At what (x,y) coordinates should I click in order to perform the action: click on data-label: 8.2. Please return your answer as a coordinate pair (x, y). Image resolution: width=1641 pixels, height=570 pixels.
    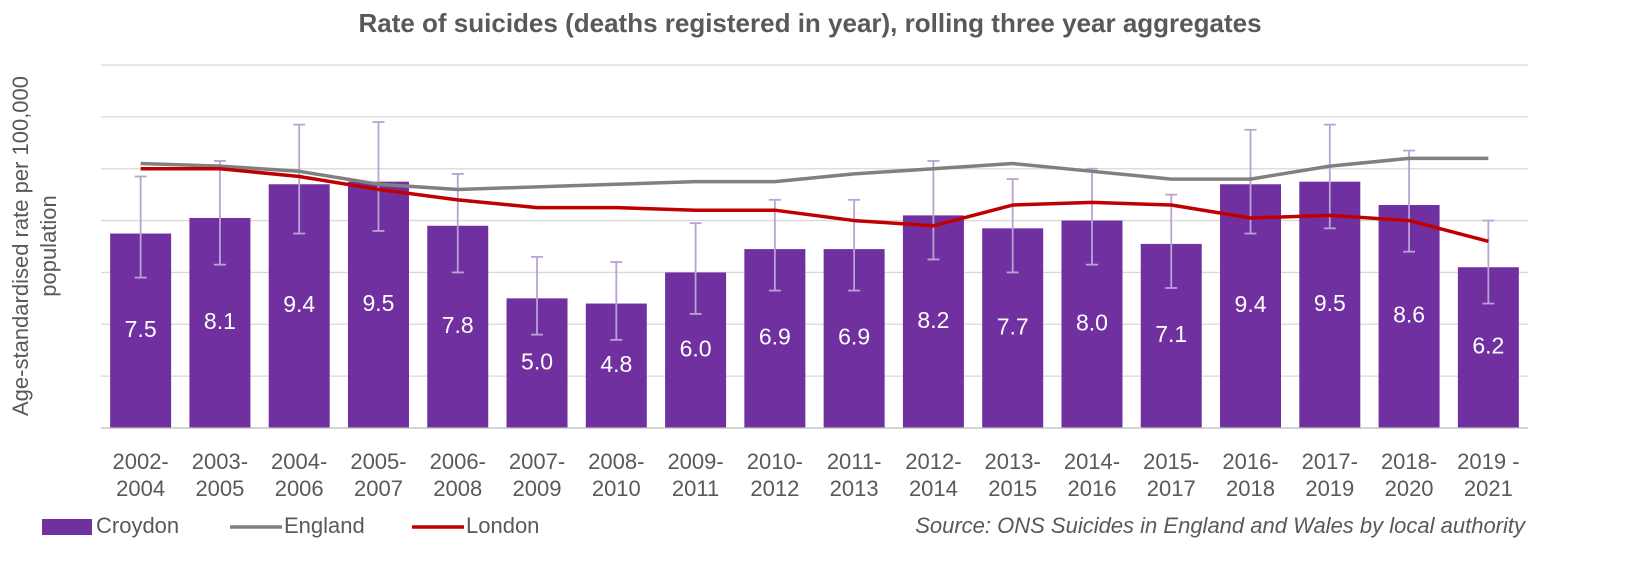
    Looking at the image, I should click on (933, 320).